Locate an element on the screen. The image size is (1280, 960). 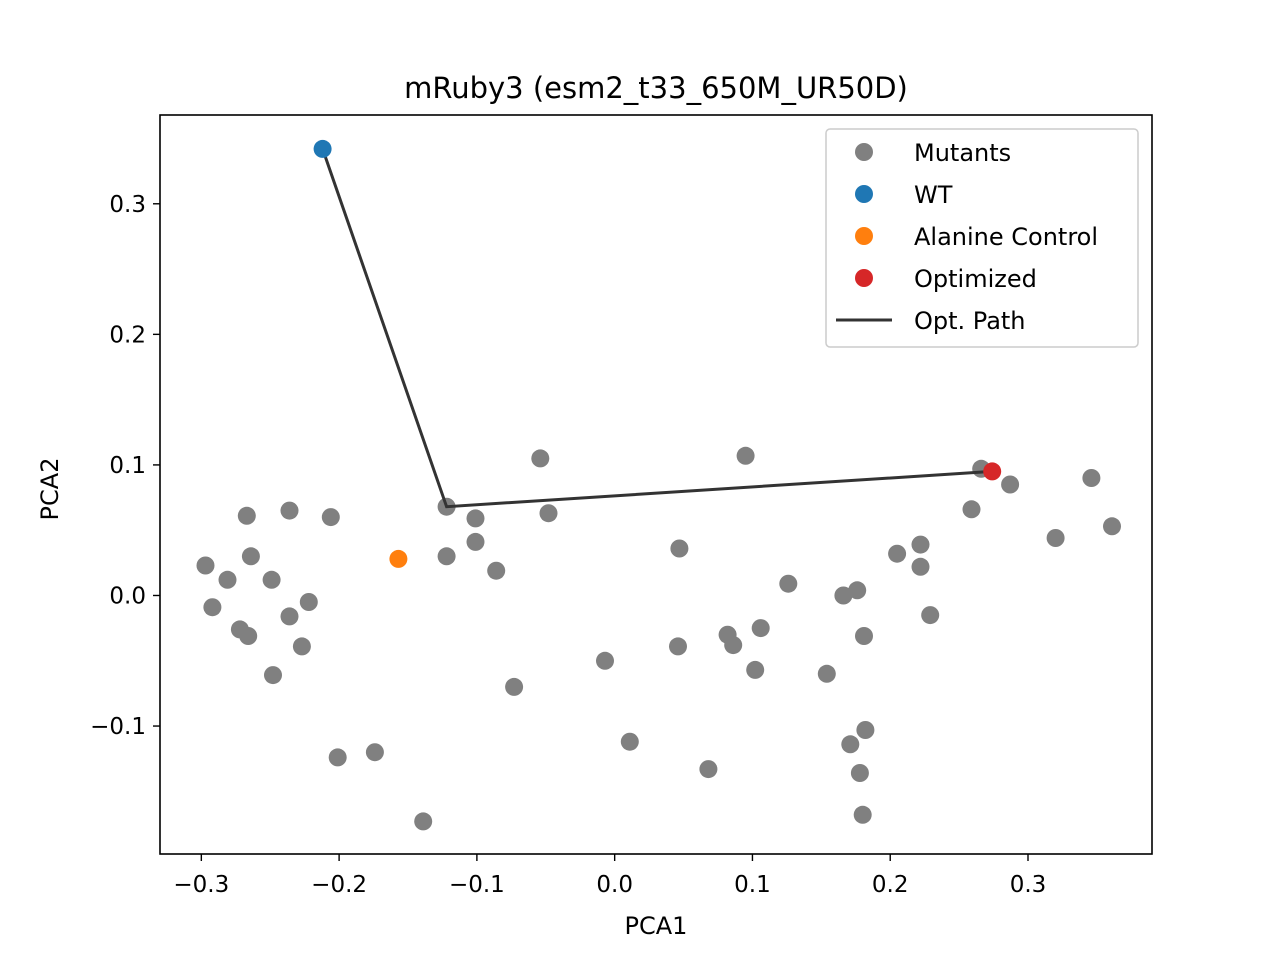
x-tick-label: 0.1 is located at coordinates (752, 885).